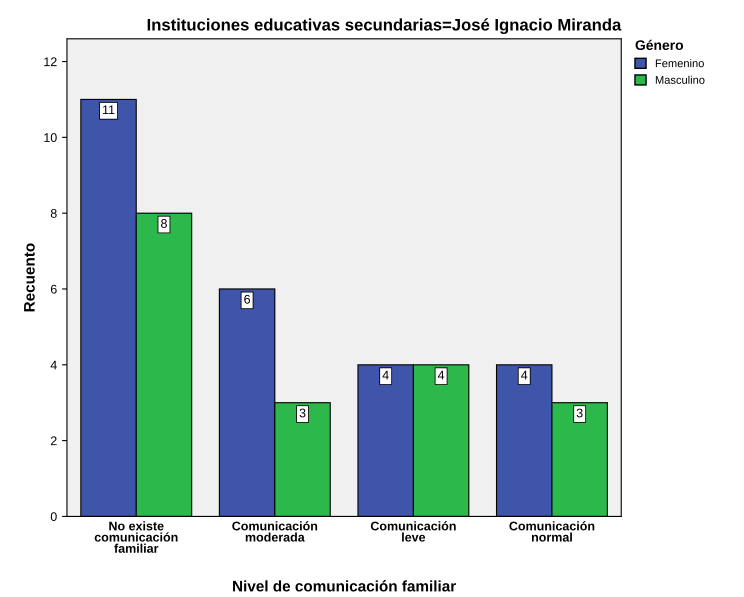 This screenshot has height=597, width=744. I want to click on y-tick-label: 4, so click(53, 365).